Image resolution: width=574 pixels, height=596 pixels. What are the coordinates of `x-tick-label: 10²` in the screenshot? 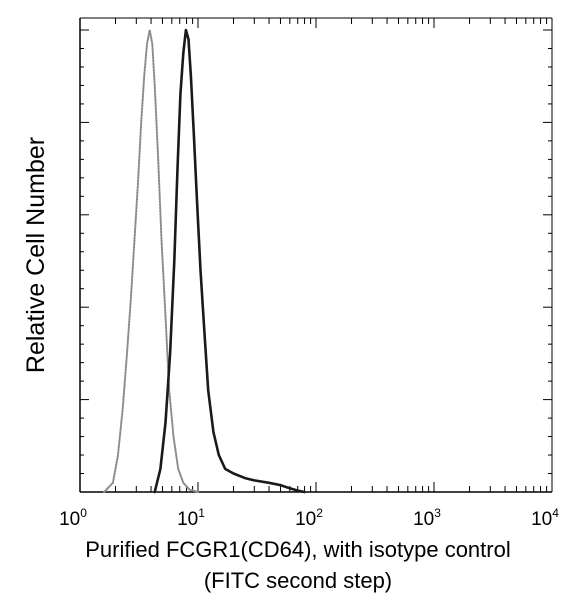 It's located at (309, 518).